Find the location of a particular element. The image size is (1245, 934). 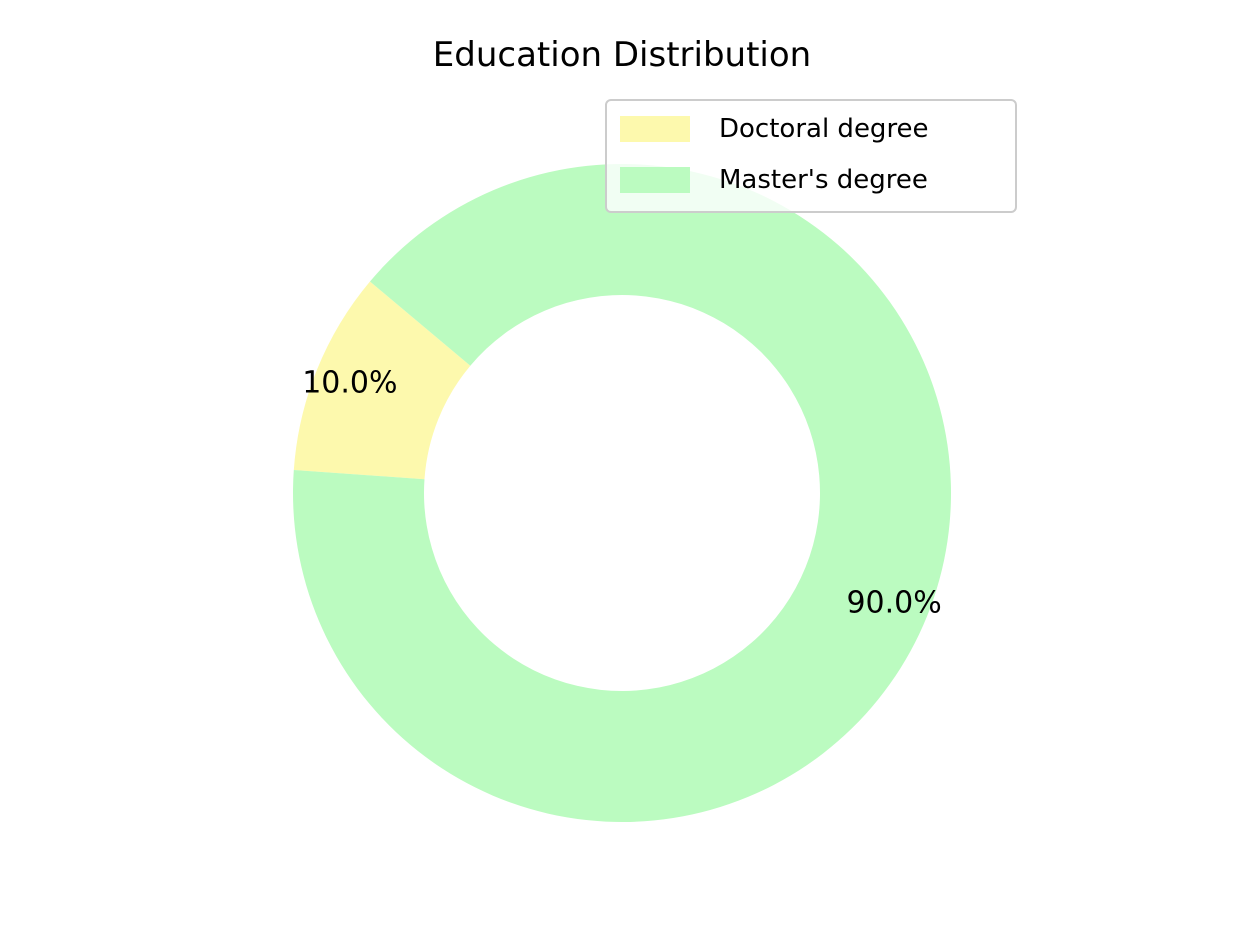

slice-value-label: 90.0% is located at coordinates (893, 602).